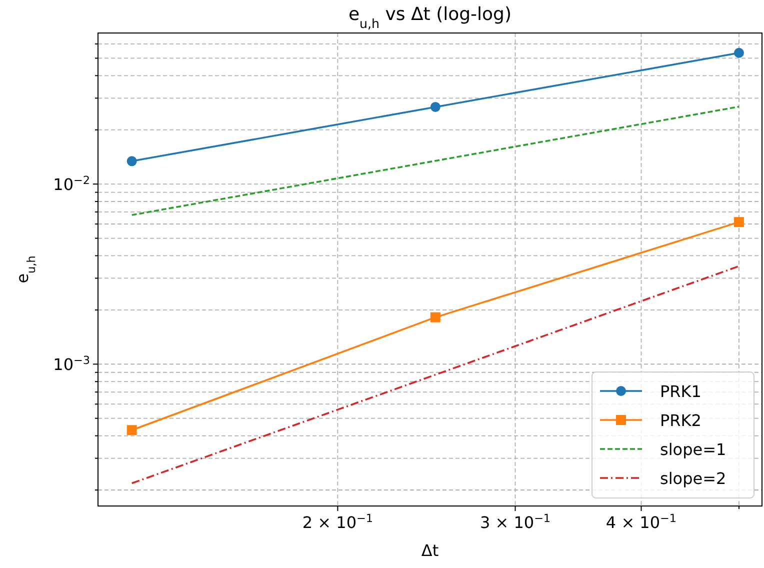  What do you see at coordinates (338, 522) in the screenshot?
I see `x-tick-label: 2 × 10$^{−1}$` at bounding box center [338, 522].